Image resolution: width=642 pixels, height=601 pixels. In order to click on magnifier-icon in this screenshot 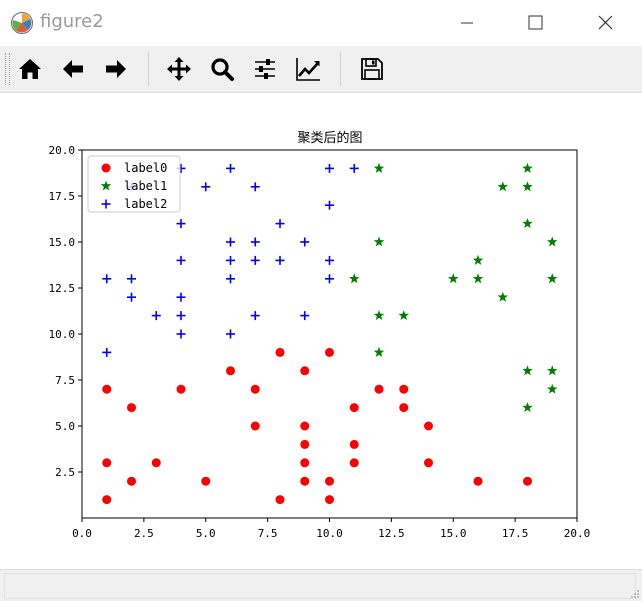, I will do `click(222, 69)`.